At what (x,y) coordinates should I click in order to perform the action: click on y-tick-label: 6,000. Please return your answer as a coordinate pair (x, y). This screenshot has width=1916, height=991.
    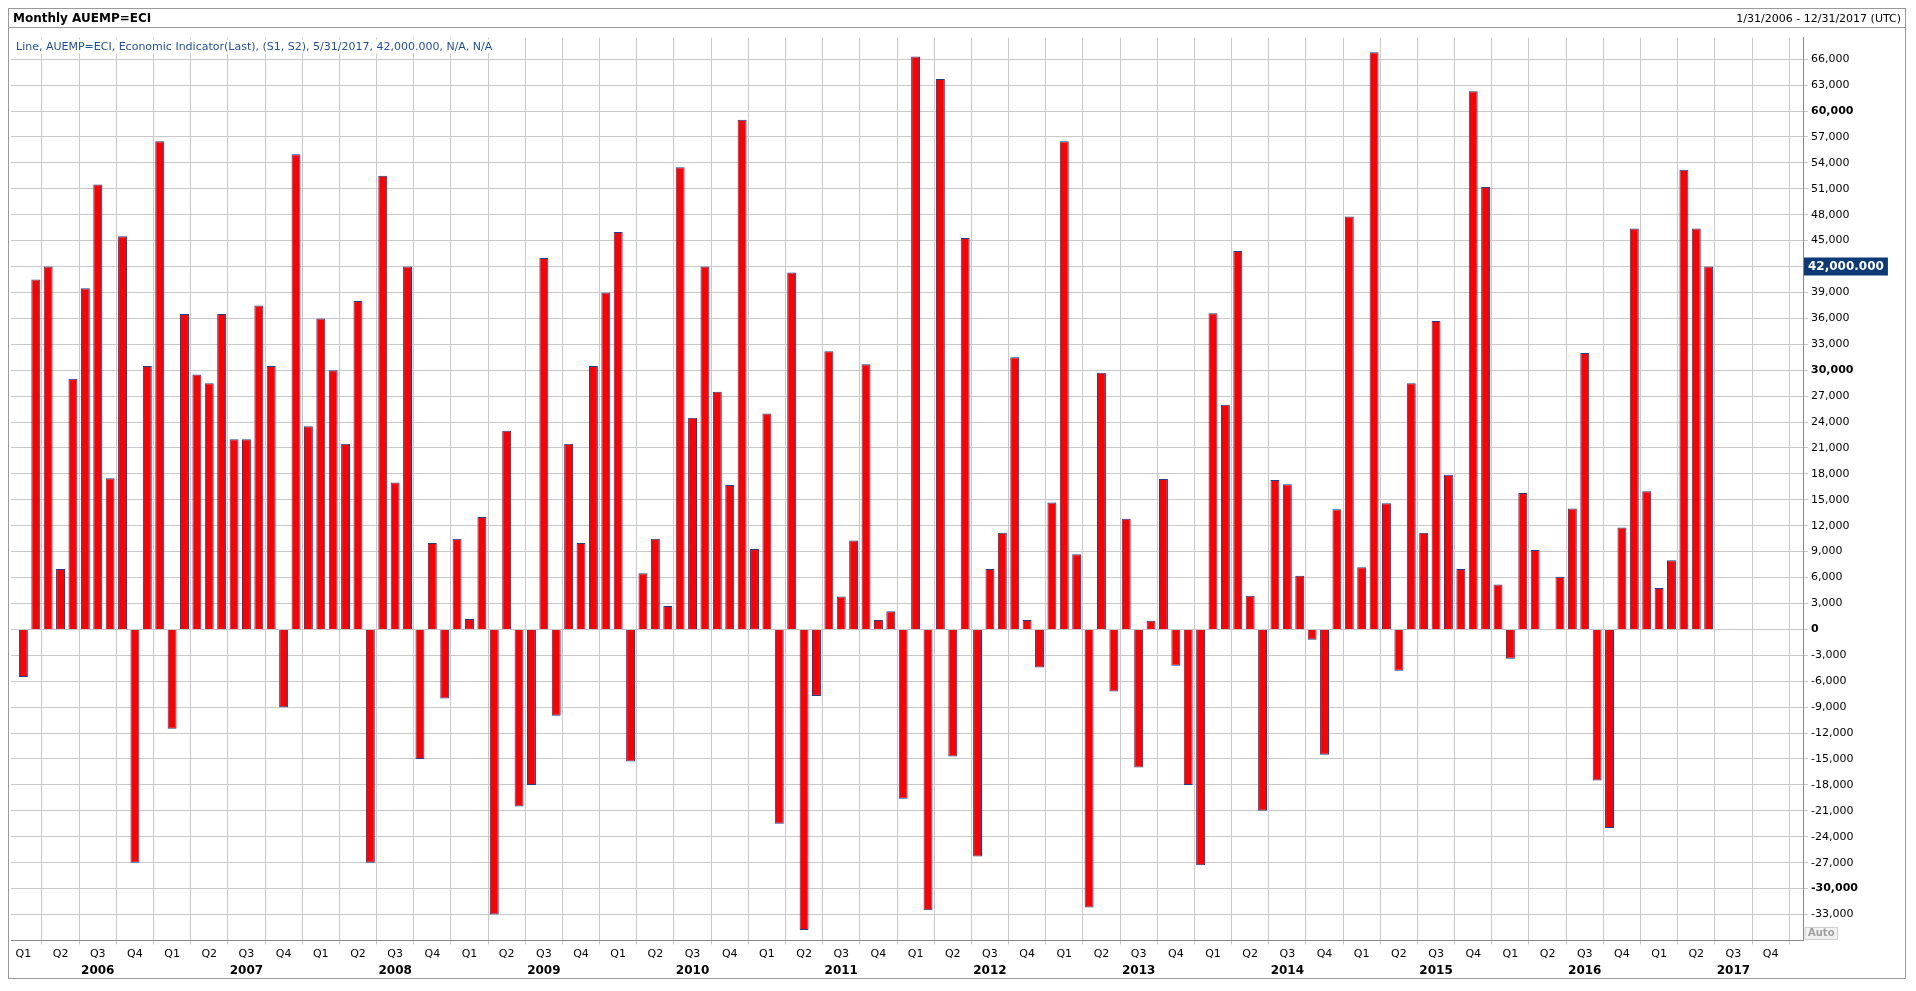
    Looking at the image, I should click on (1827, 577).